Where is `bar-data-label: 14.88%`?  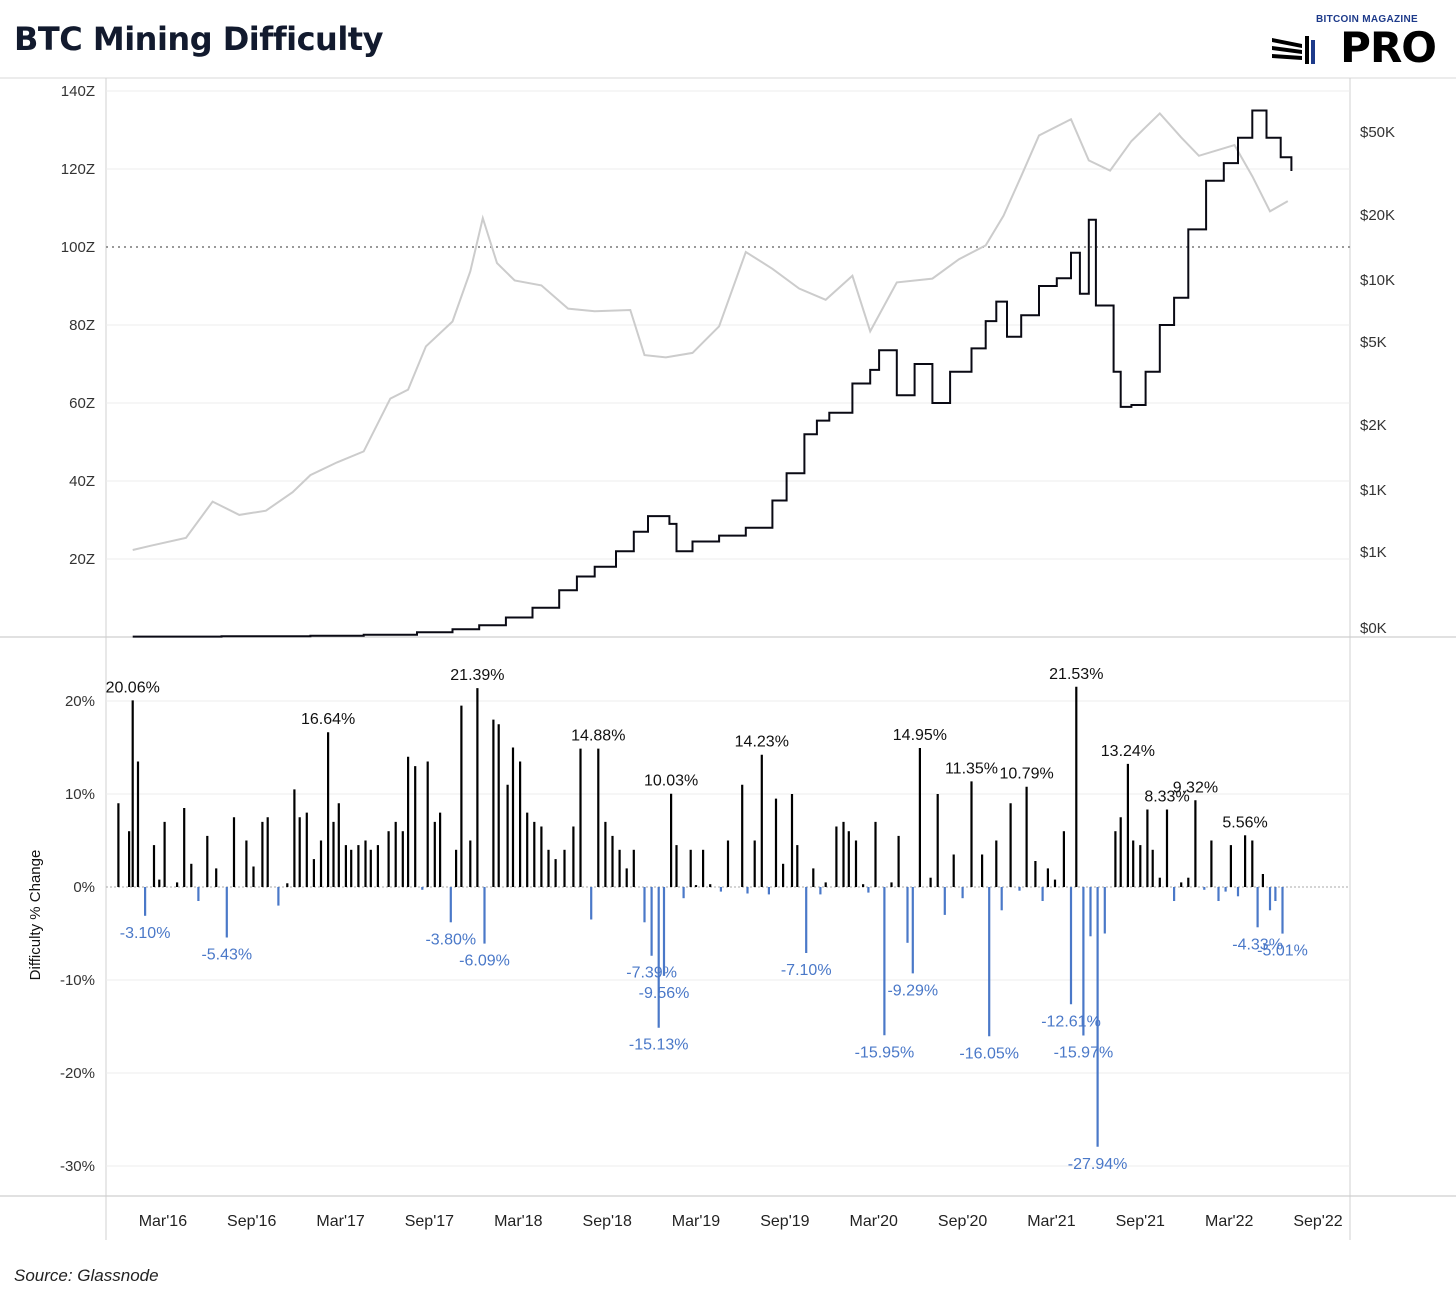 bar-data-label: 14.88% is located at coordinates (598, 736).